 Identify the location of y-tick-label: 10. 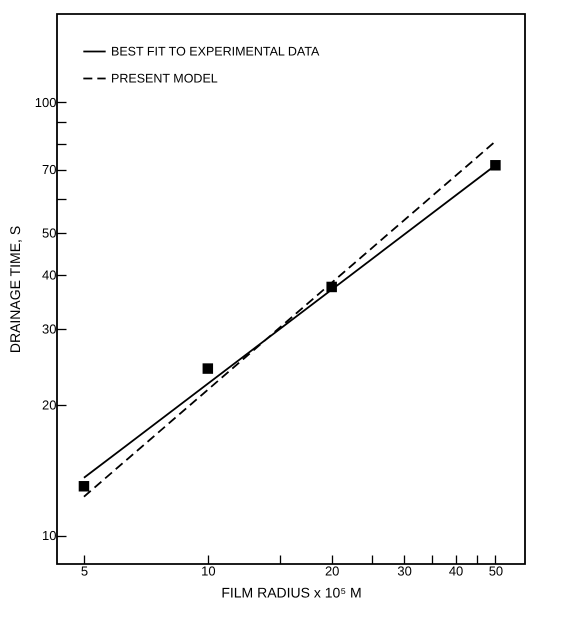
(49, 536).